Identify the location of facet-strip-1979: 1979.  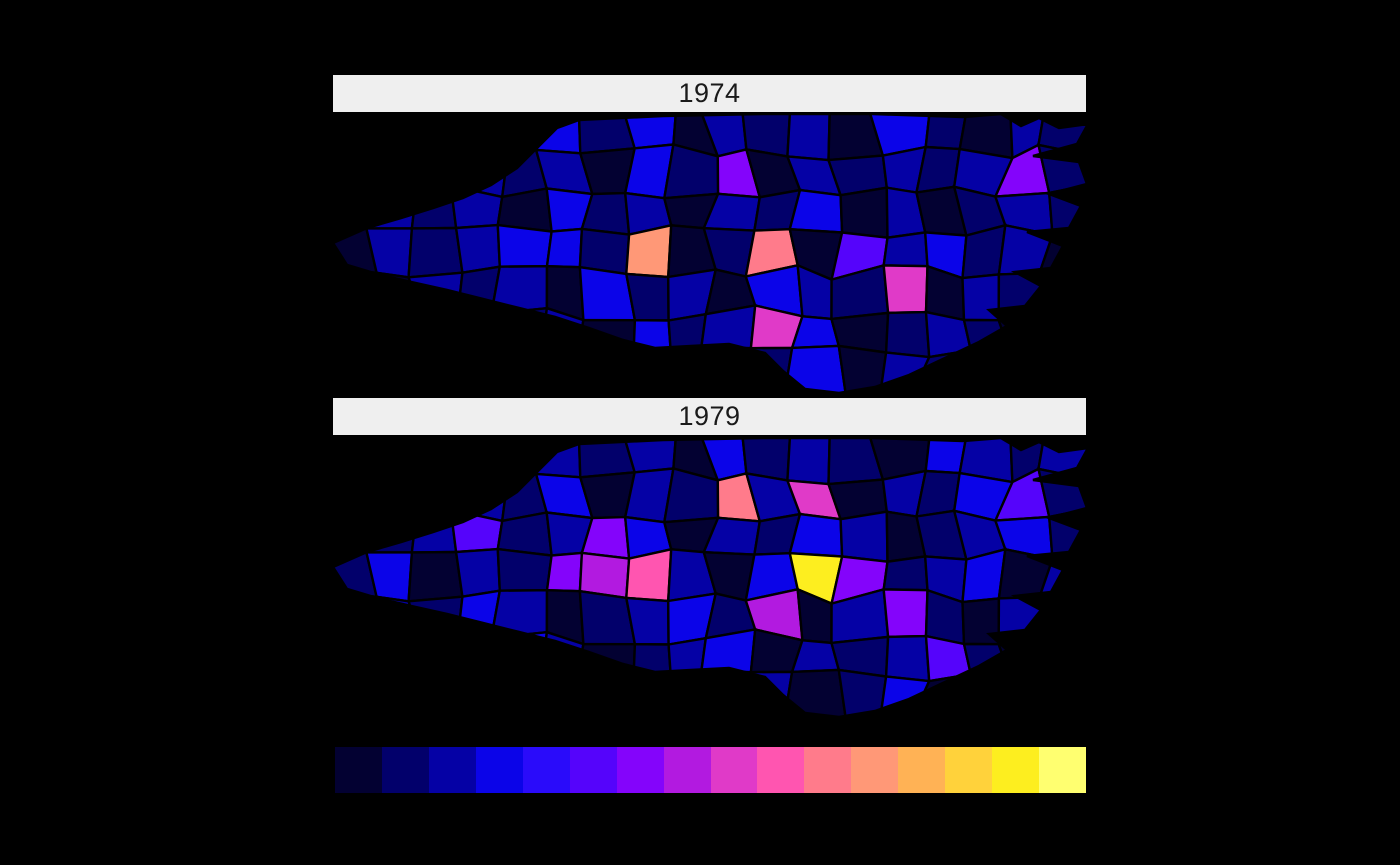
(709, 416).